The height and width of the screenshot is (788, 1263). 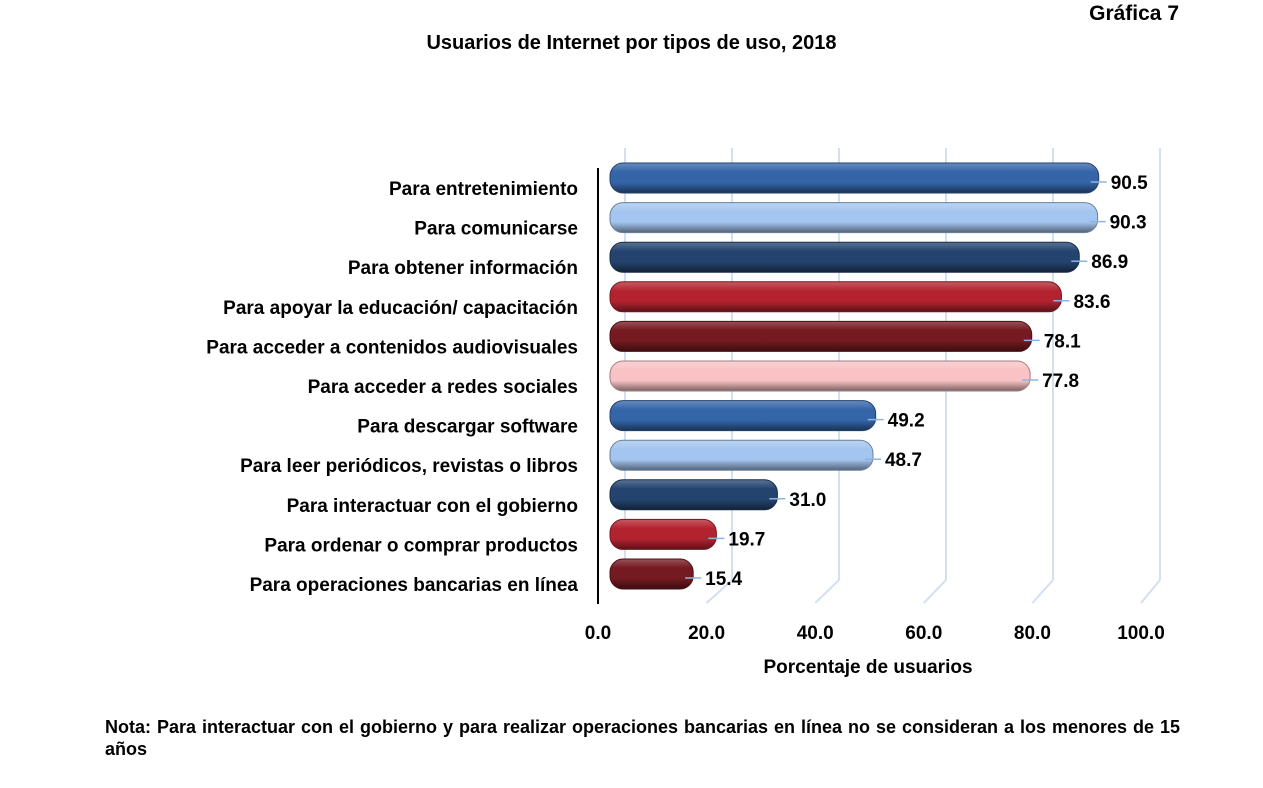 What do you see at coordinates (1134, 13) in the screenshot?
I see `figure-label: Gráfica 7` at bounding box center [1134, 13].